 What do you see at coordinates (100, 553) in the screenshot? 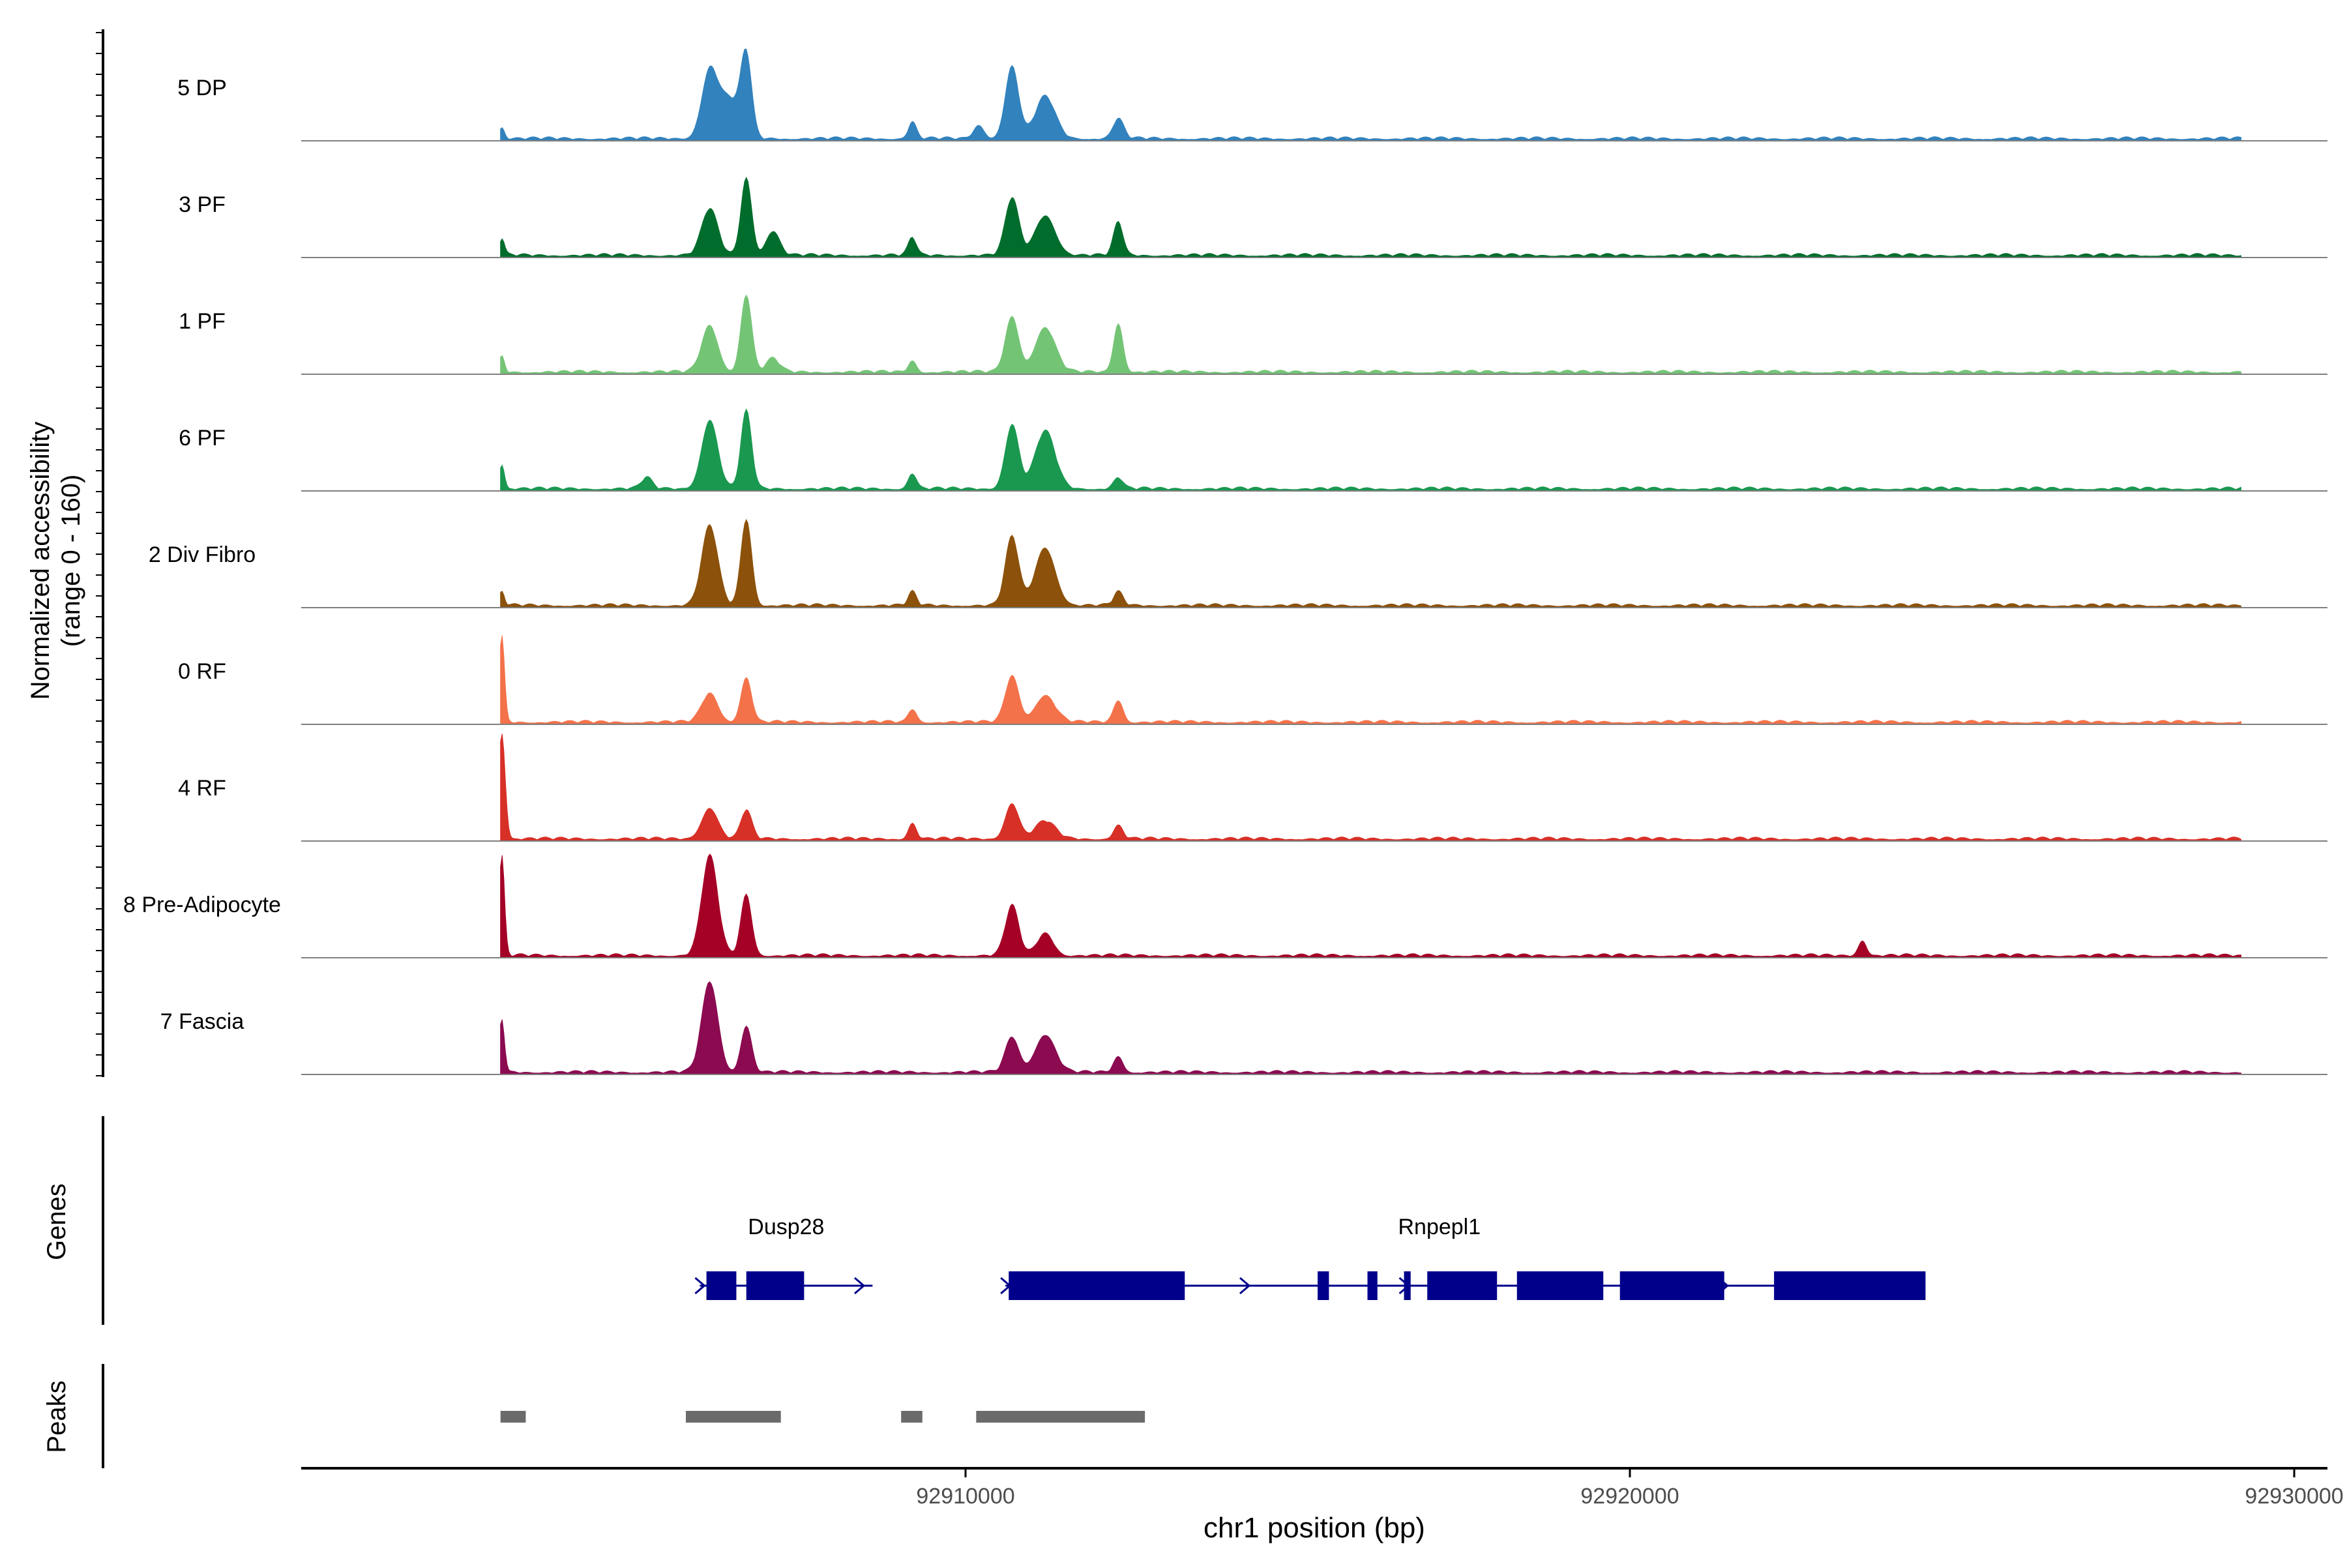
I see `accessibility-axis` at bounding box center [100, 553].